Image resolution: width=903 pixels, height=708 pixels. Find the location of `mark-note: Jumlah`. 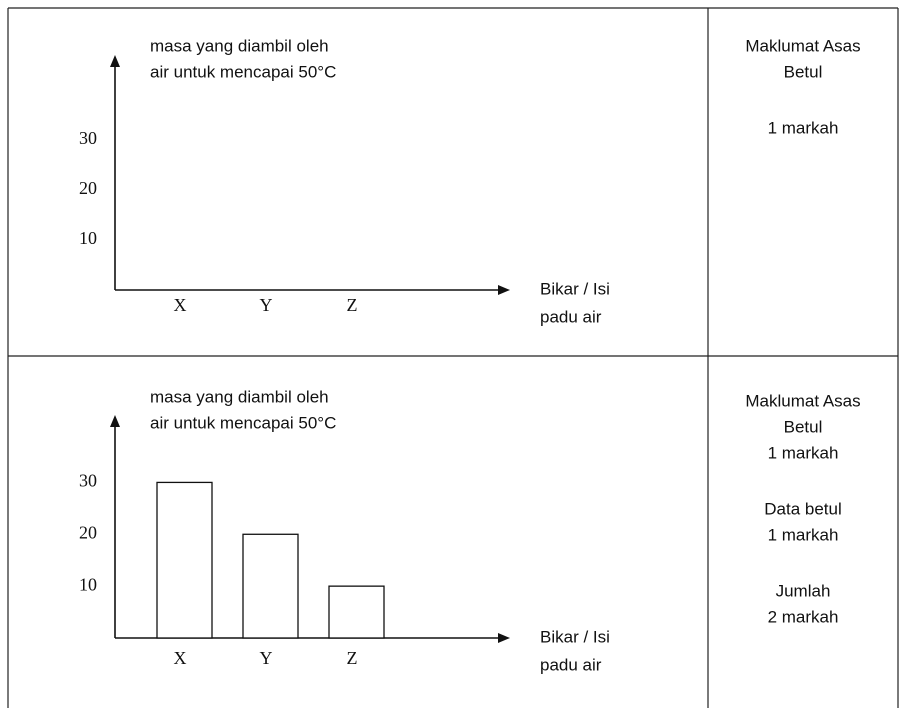

mark-note: Jumlah is located at coordinates (803, 590).